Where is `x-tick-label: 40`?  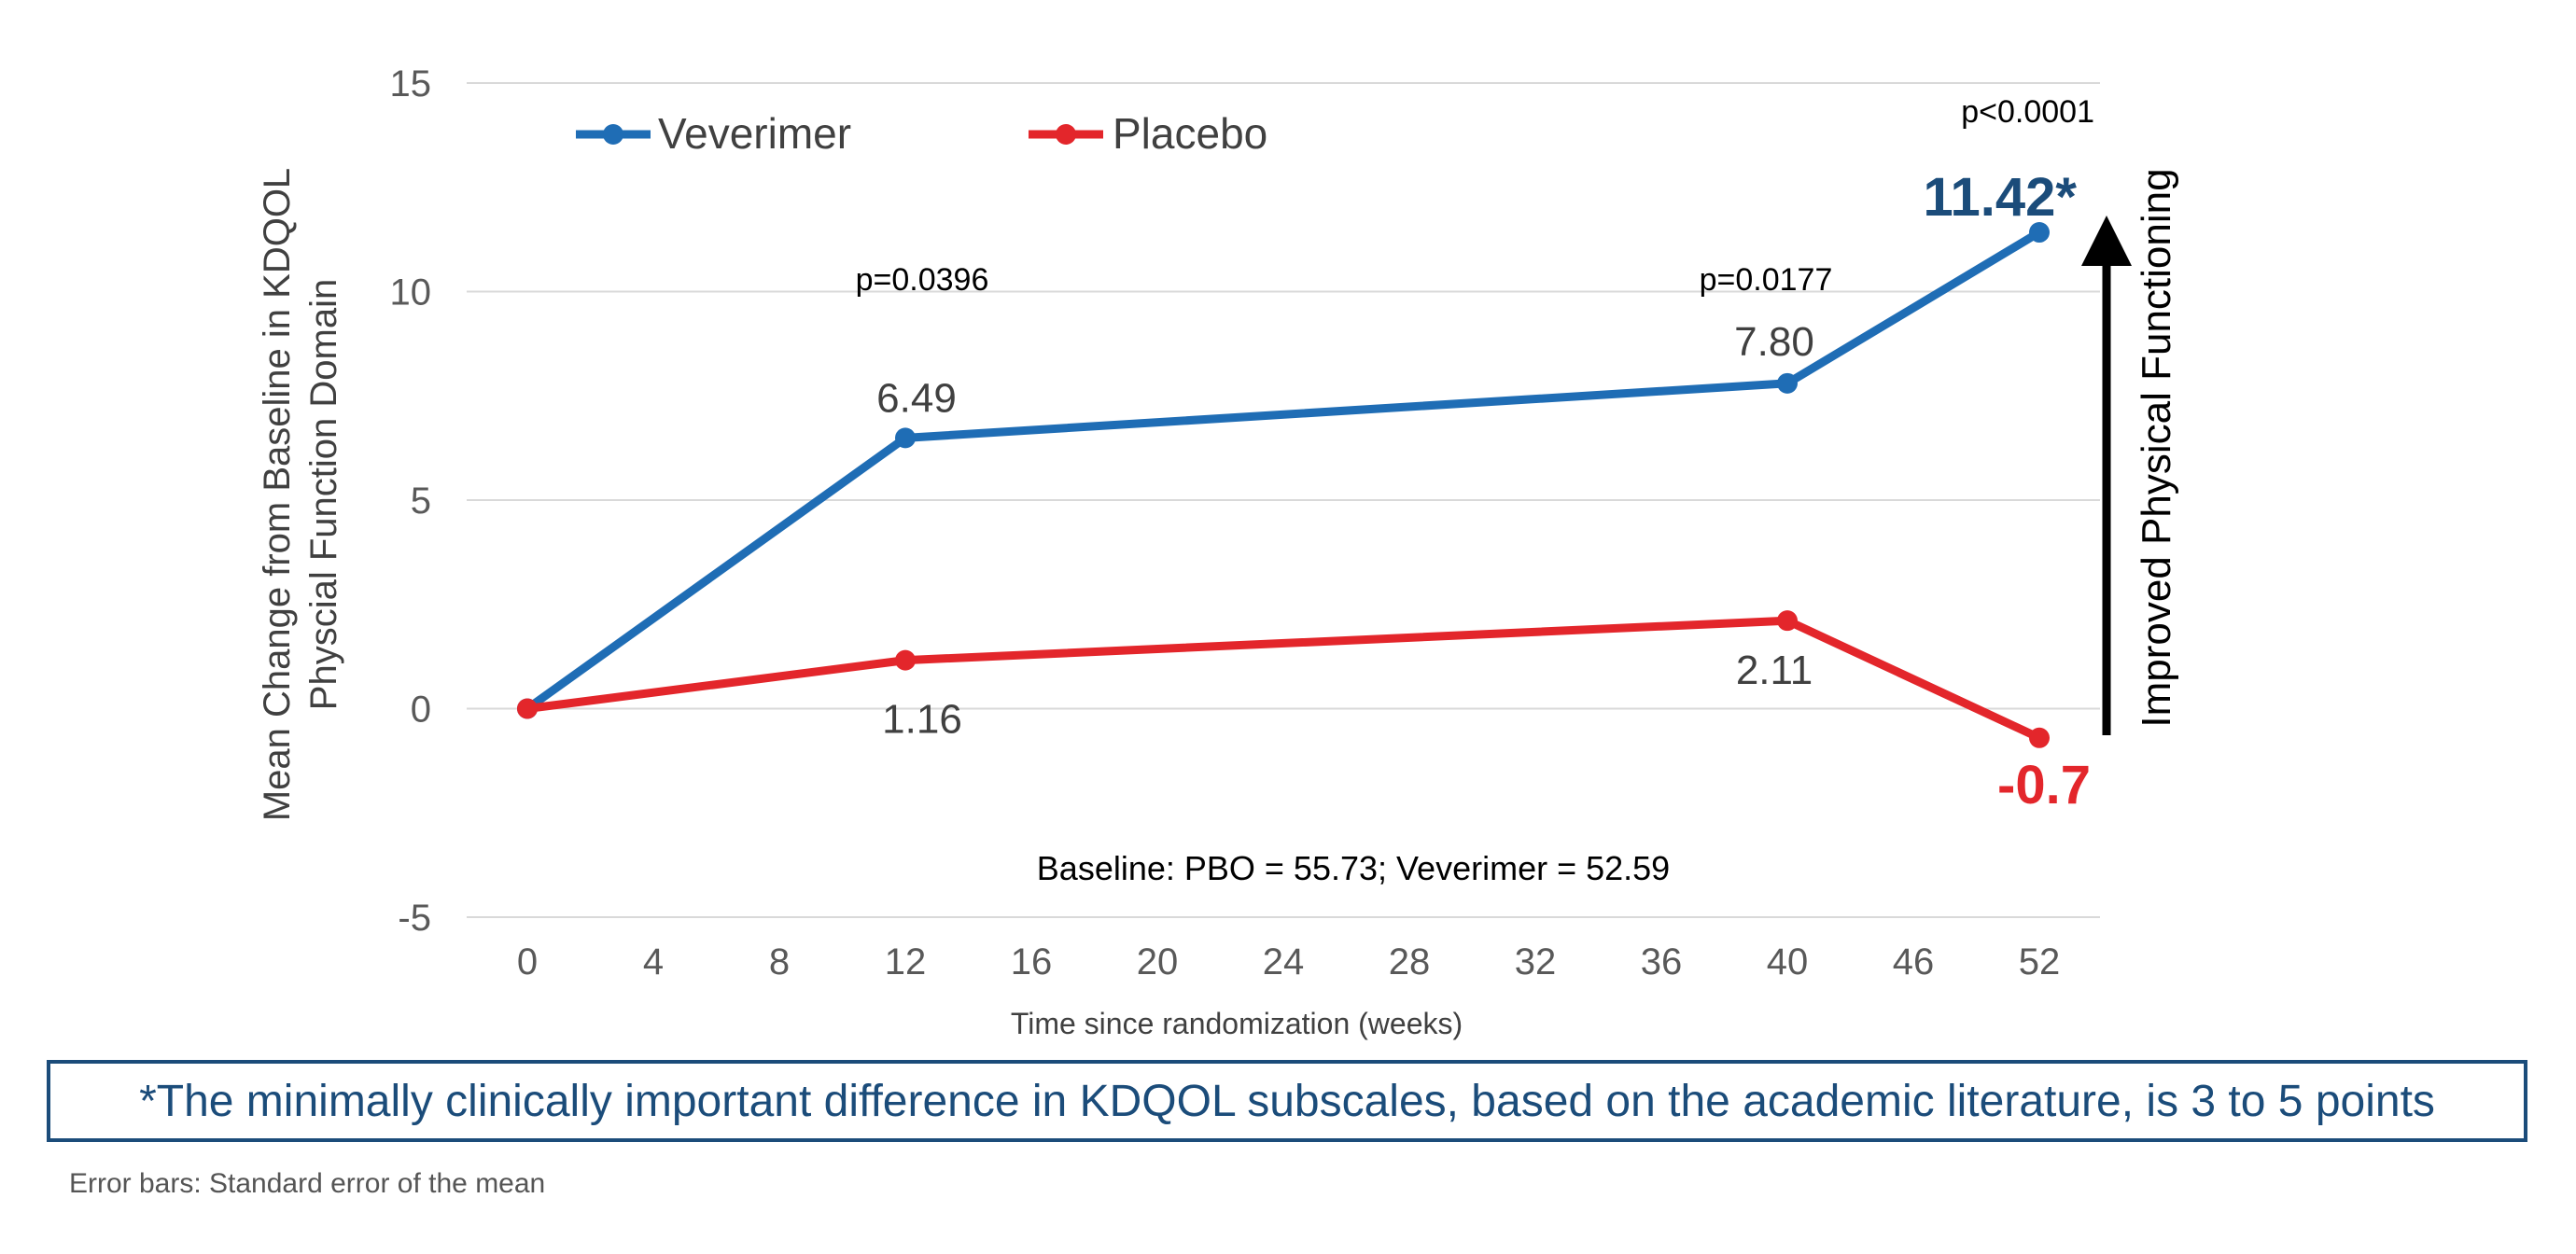 x-tick-label: 40 is located at coordinates (1788, 961).